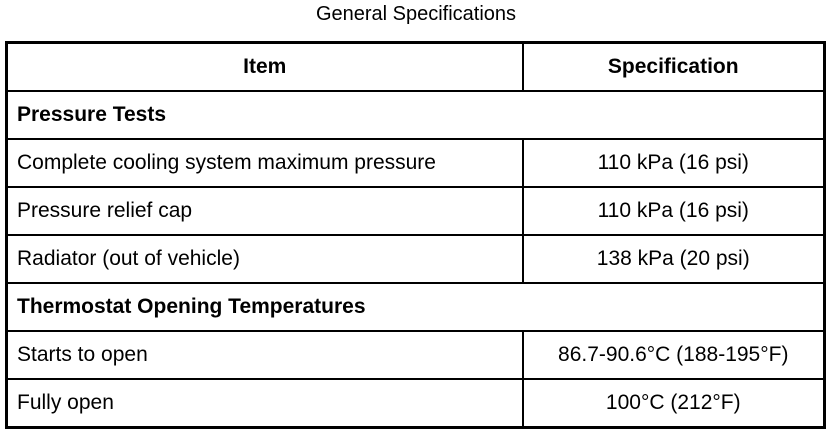  I want to click on table-row-section: Pressure Tests, so click(415, 115).